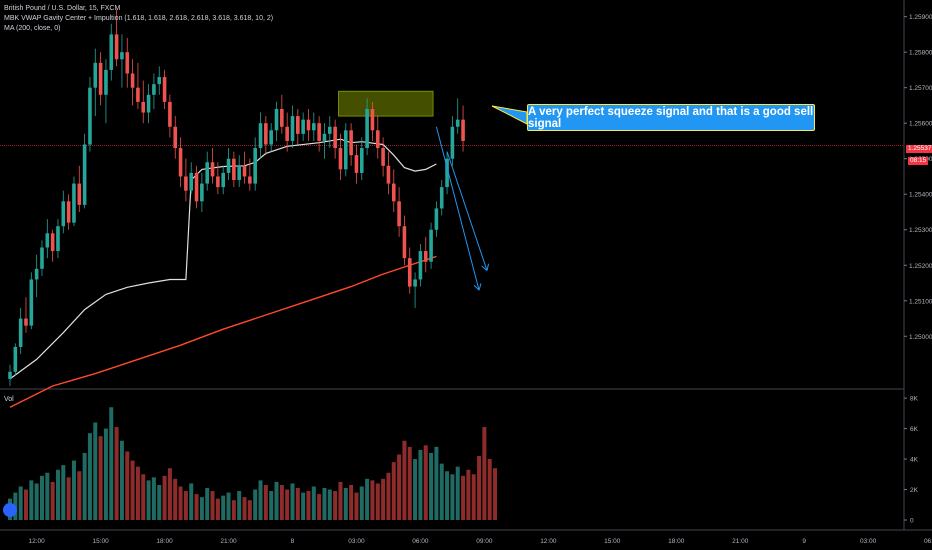  I want to click on volume-tick-label: 4K, so click(914, 460).